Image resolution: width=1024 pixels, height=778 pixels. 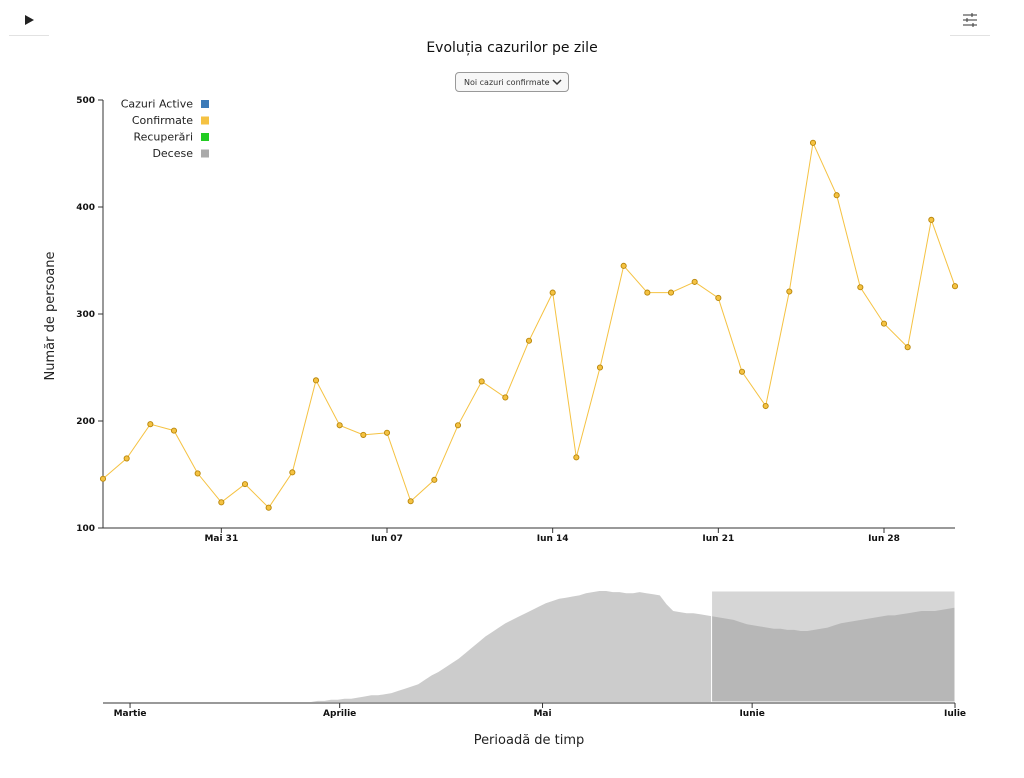 I want to click on legend: Cazuri Active Confirmate Recuperări Decese, so click(x=165, y=129).